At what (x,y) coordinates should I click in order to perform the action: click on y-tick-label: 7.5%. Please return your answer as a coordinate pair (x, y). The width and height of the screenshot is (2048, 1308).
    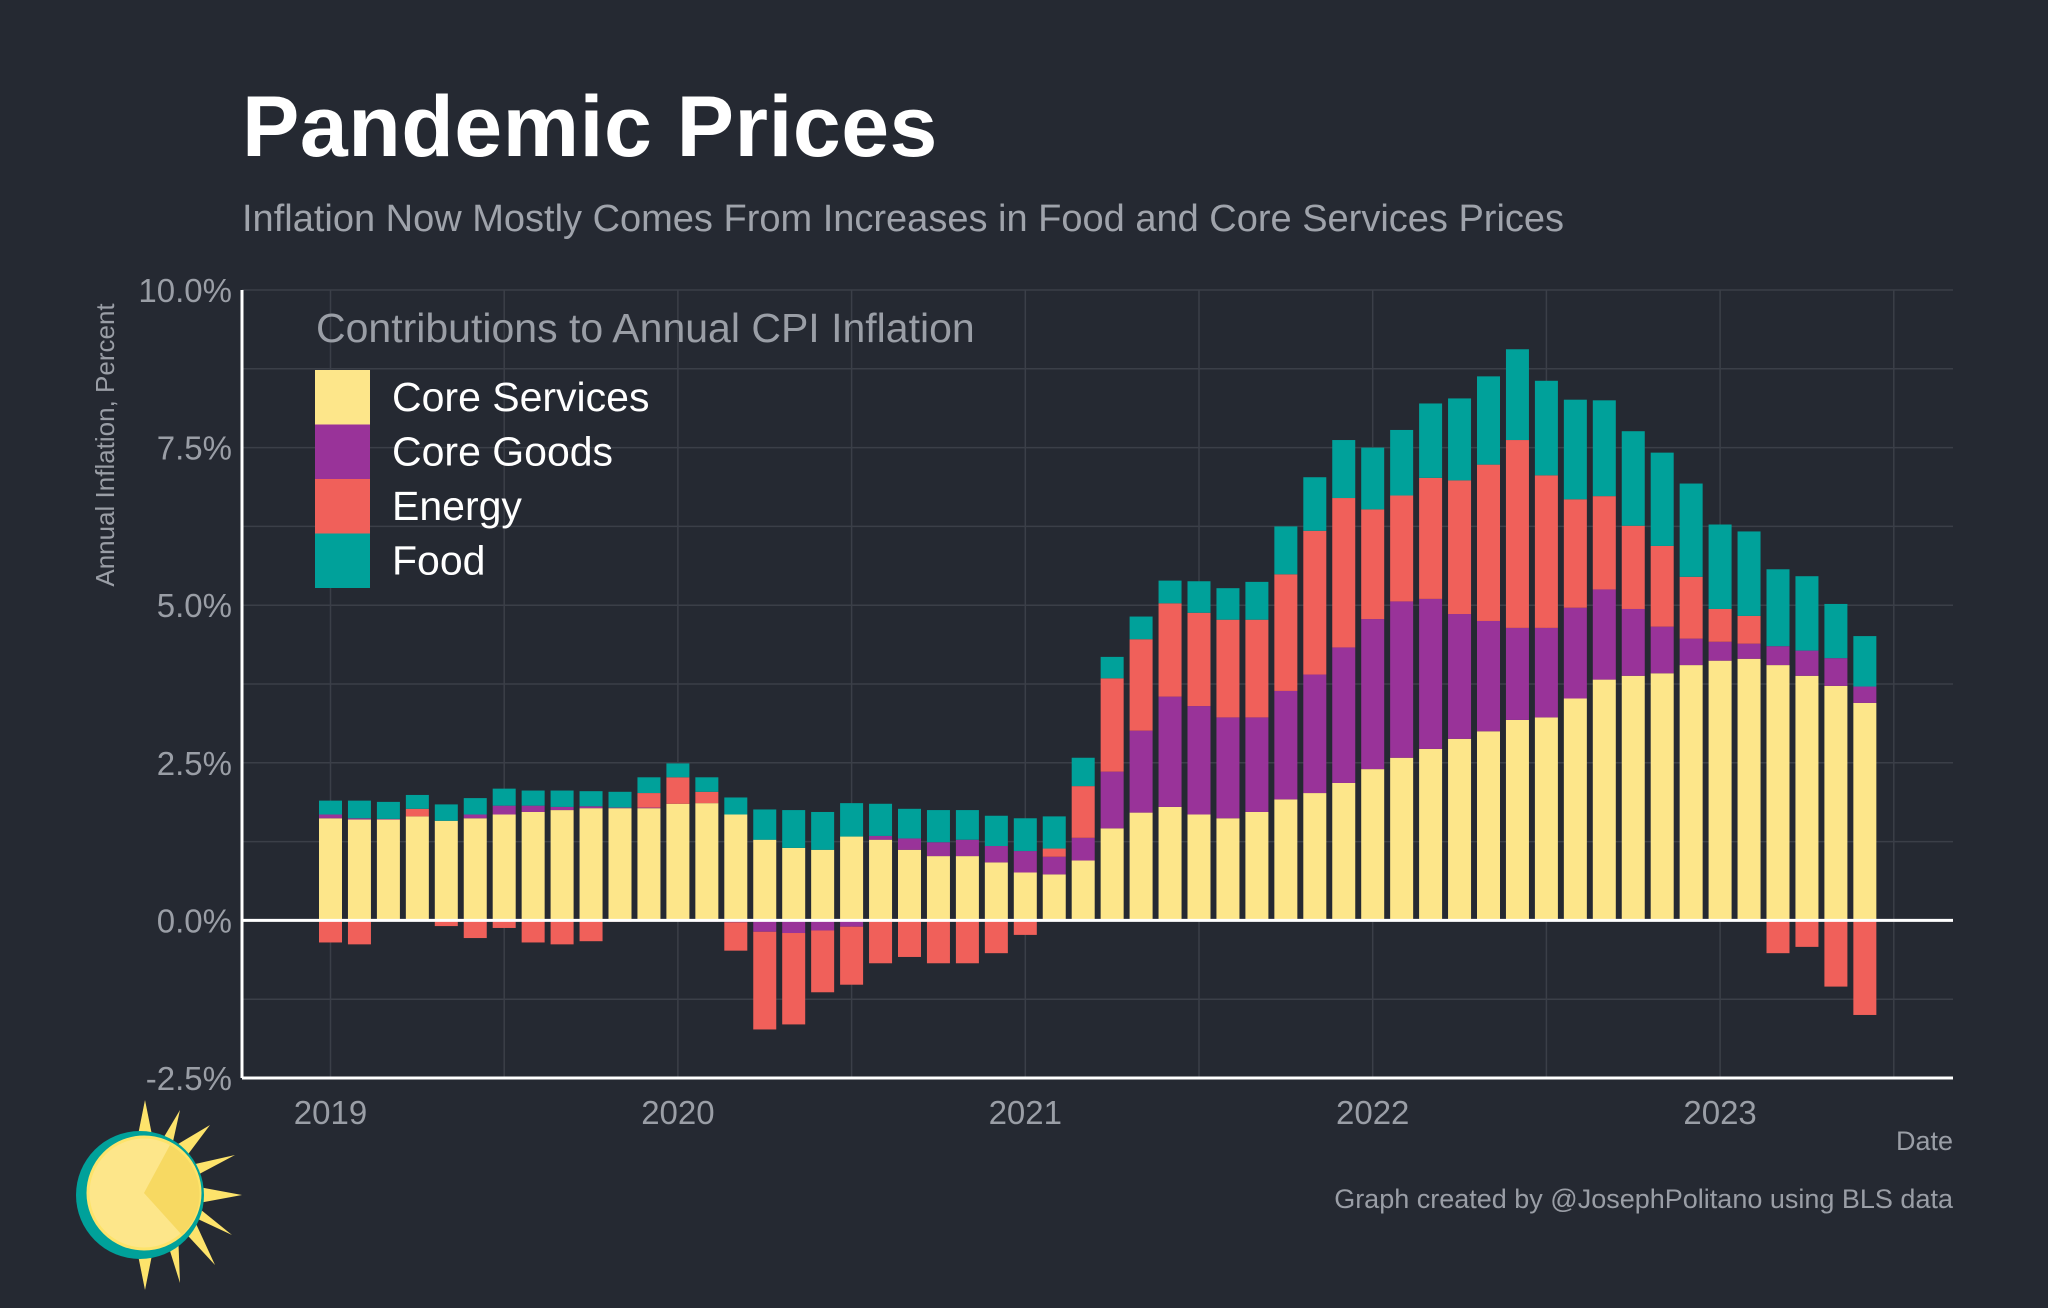
    Looking at the image, I should click on (194, 448).